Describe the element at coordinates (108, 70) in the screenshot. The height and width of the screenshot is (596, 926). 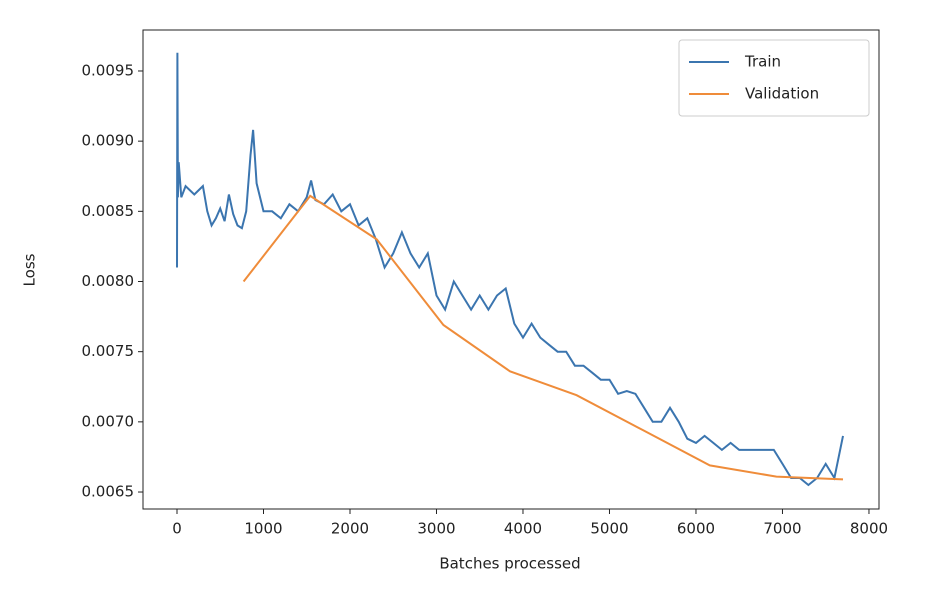
I see `y-tick-label: 0.0095` at that location.